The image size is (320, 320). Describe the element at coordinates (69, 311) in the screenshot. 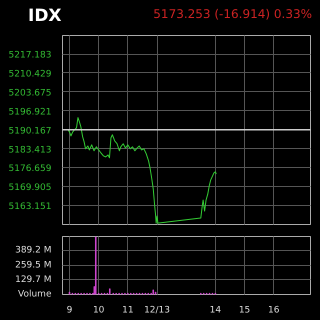

I see `x-tick-label: 9` at that location.